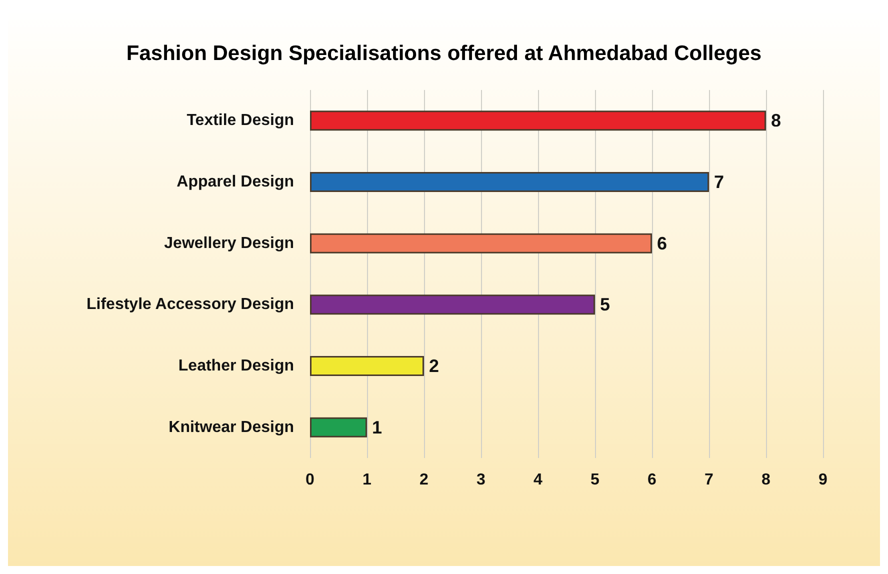 This screenshot has width=888, height=574. What do you see at coordinates (652, 480) in the screenshot?
I see `x-tick-label: 6` at bounding box center [652, 480].